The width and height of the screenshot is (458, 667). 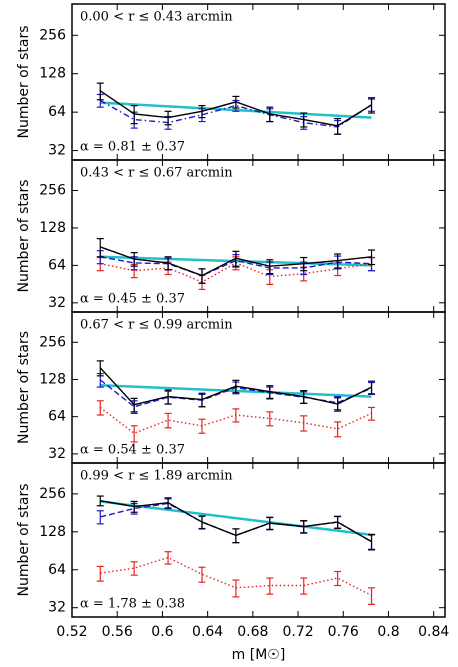 What do you see at coordinates (343, 632) in the screenshot?
I see `x-tick-label: 0.76` at bounding box center [343, 632].